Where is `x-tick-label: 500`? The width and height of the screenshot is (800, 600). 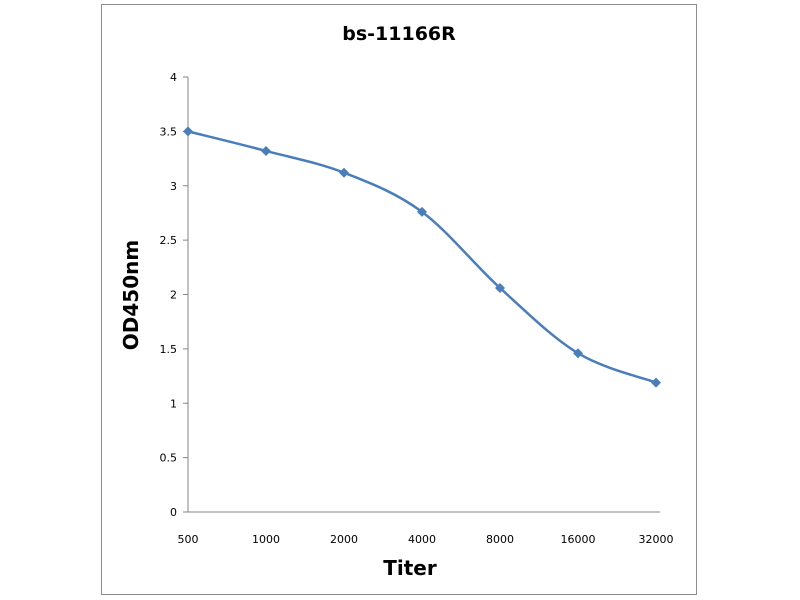
x-tick-label: 500 is located at coordinates (188, 539).